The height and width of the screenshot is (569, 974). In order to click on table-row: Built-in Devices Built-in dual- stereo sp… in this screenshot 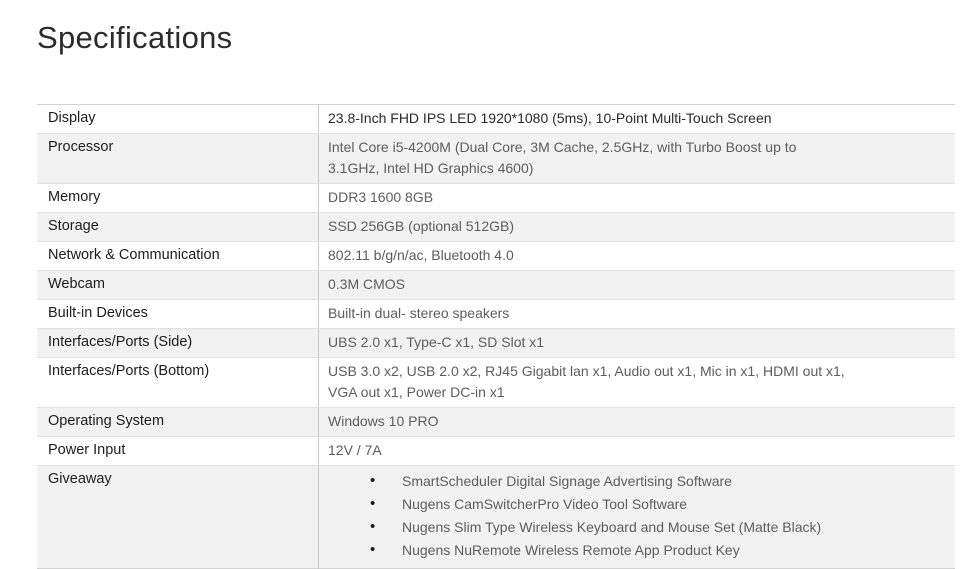, I will do `click(496, 314)`.